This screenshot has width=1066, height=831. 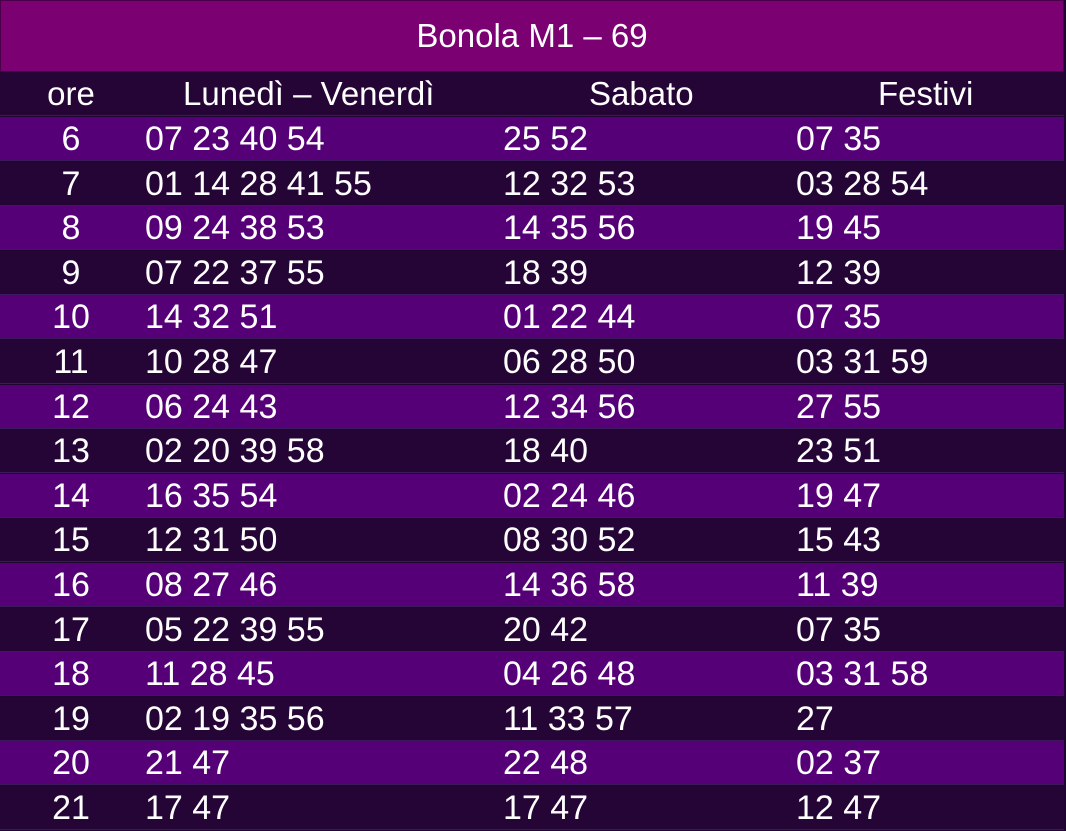 What do you see at coordinates (641, 93) in the screenshot?
I see `column-header-saturday: Sabato` at bounding box center [641, 93].